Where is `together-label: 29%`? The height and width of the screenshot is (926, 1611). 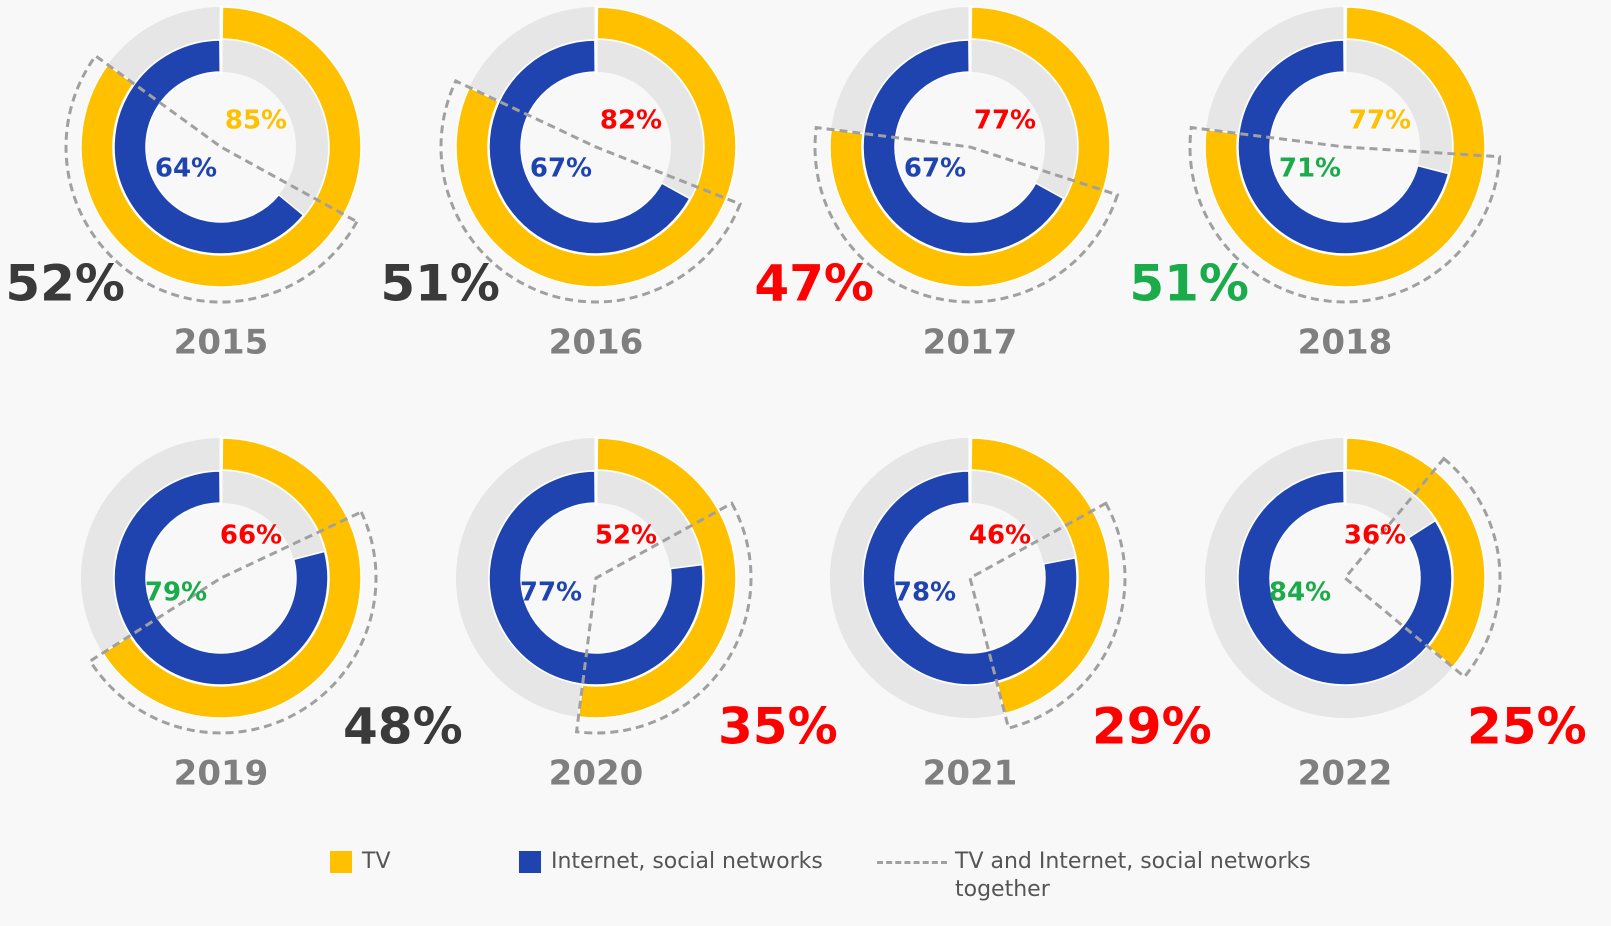 together-label: 29% is located at coordinates (1152, 727).